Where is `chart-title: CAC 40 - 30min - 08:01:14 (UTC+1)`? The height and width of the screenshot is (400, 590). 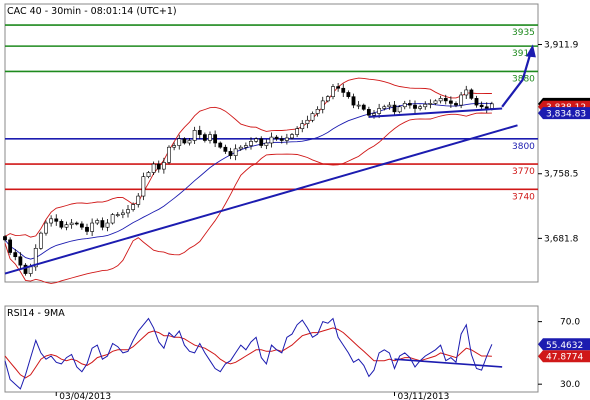
chart-title: CAC 40 - 30min - 08:01:14 (UTC+1) is located at coordinates (92, 11).